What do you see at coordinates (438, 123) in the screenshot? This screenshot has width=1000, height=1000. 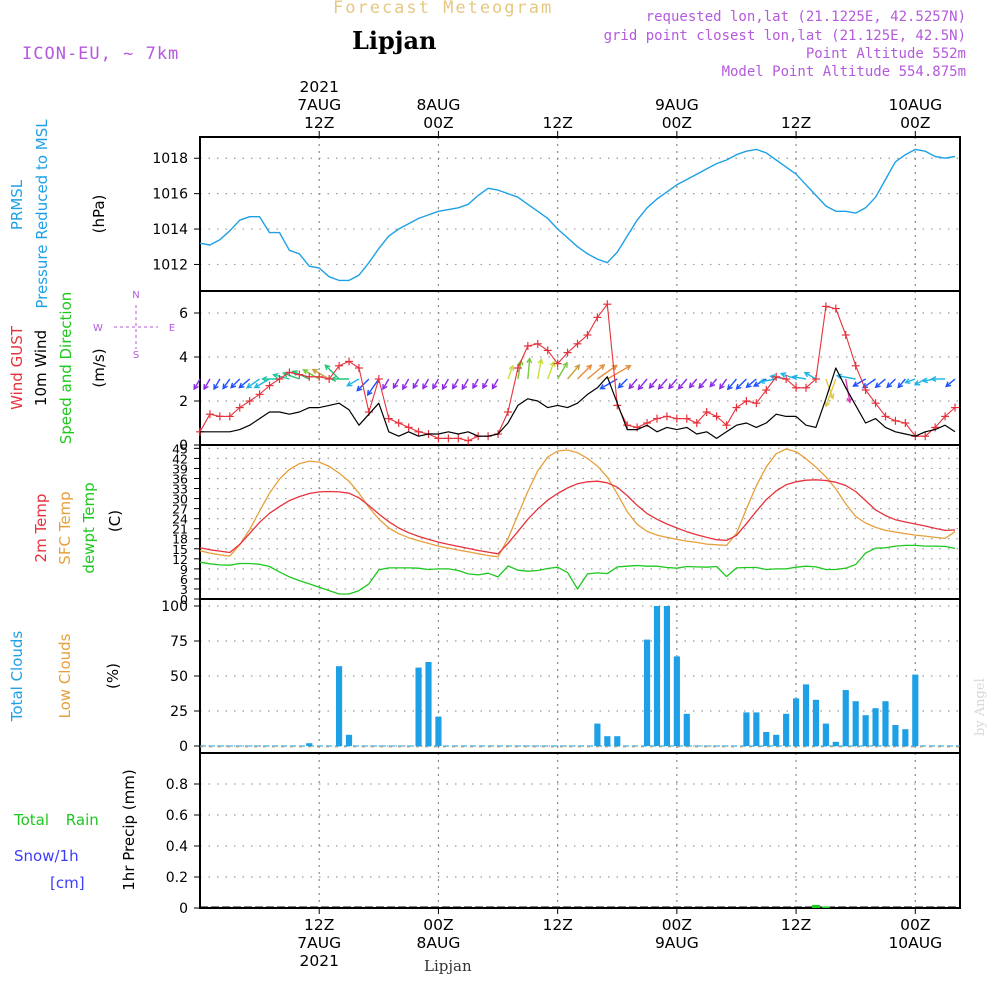 I see `top-time-label: 00Z` at bounding box center [438, 123].